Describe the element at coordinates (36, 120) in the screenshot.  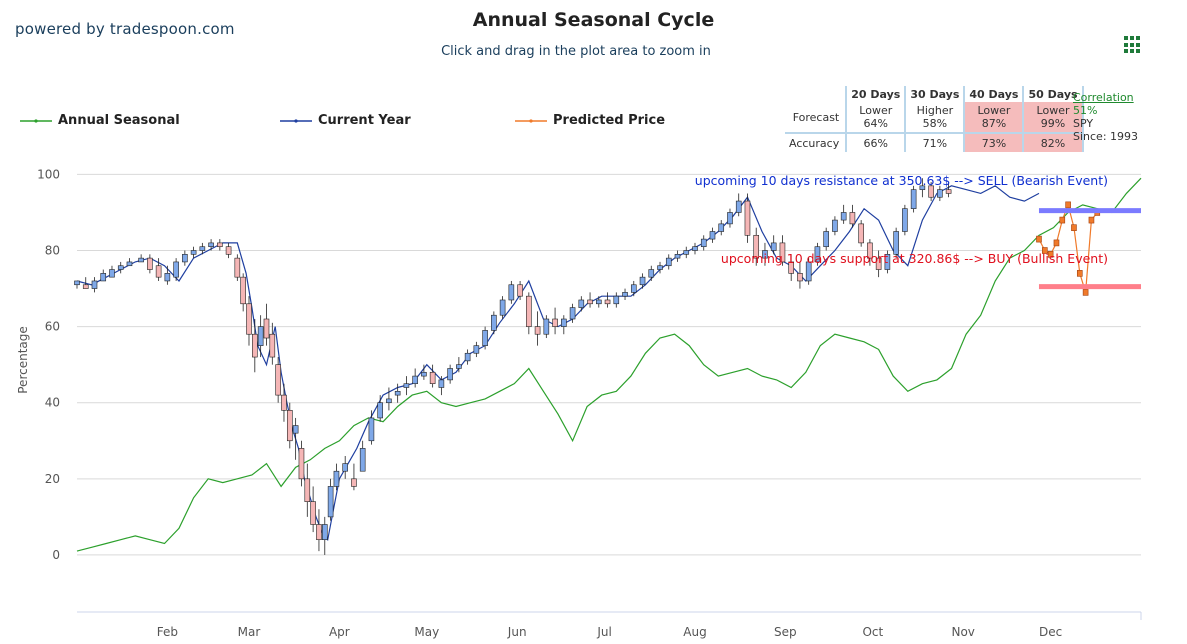
I see `legend-line-green-icon` at that location.